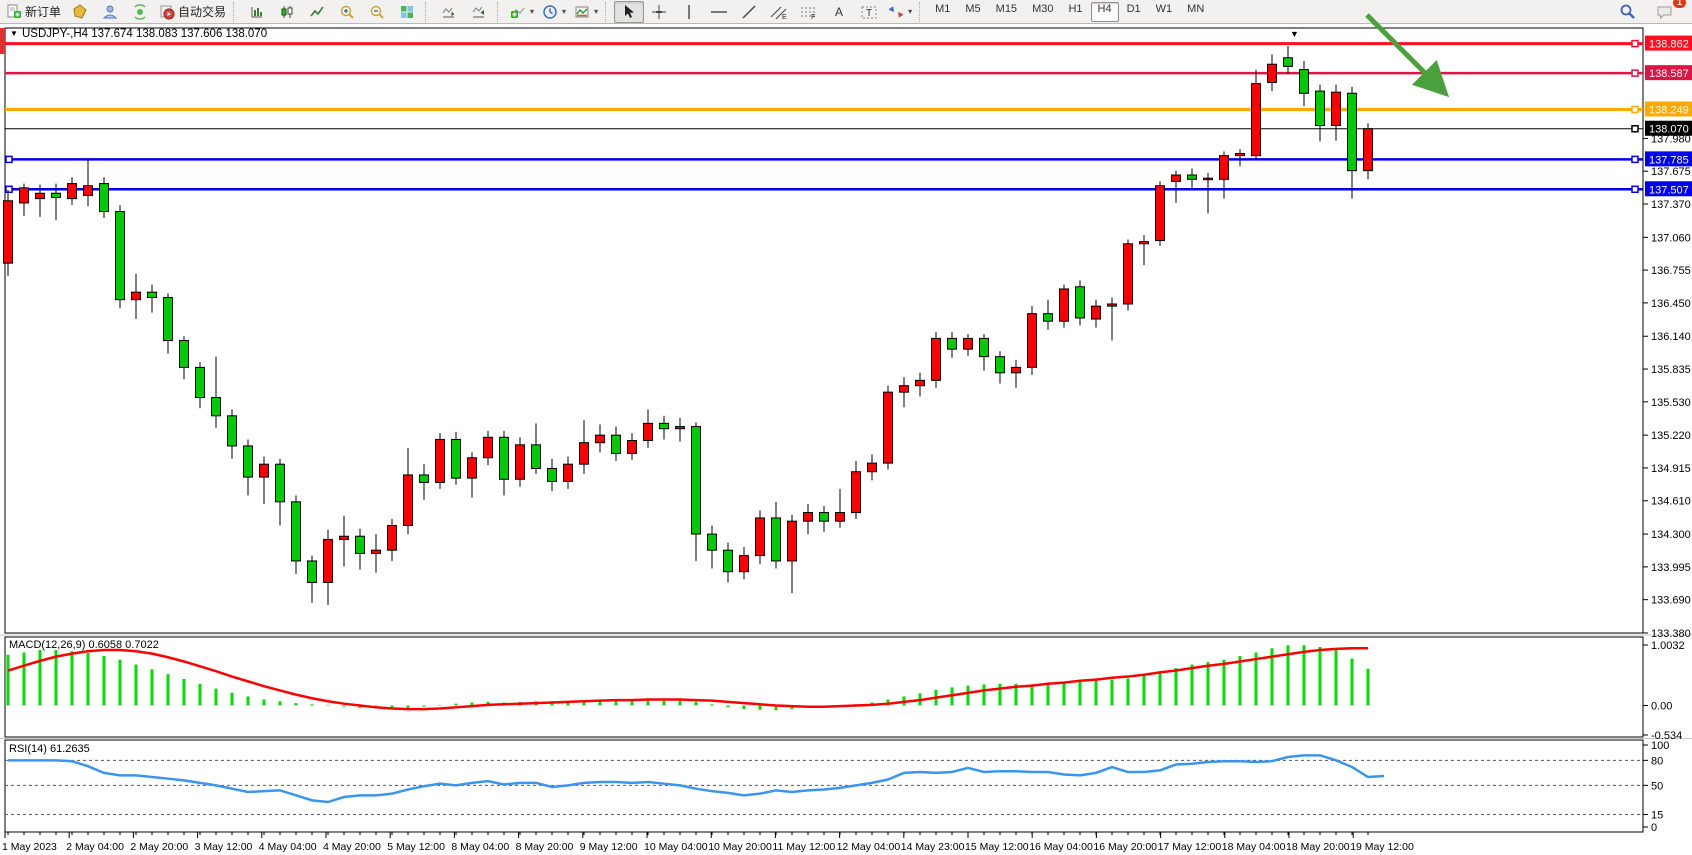 Image resolution: width=1692 pixels, height=855 pixels. I want to click on arrows-tool-button: ▾, so click(900, 12).